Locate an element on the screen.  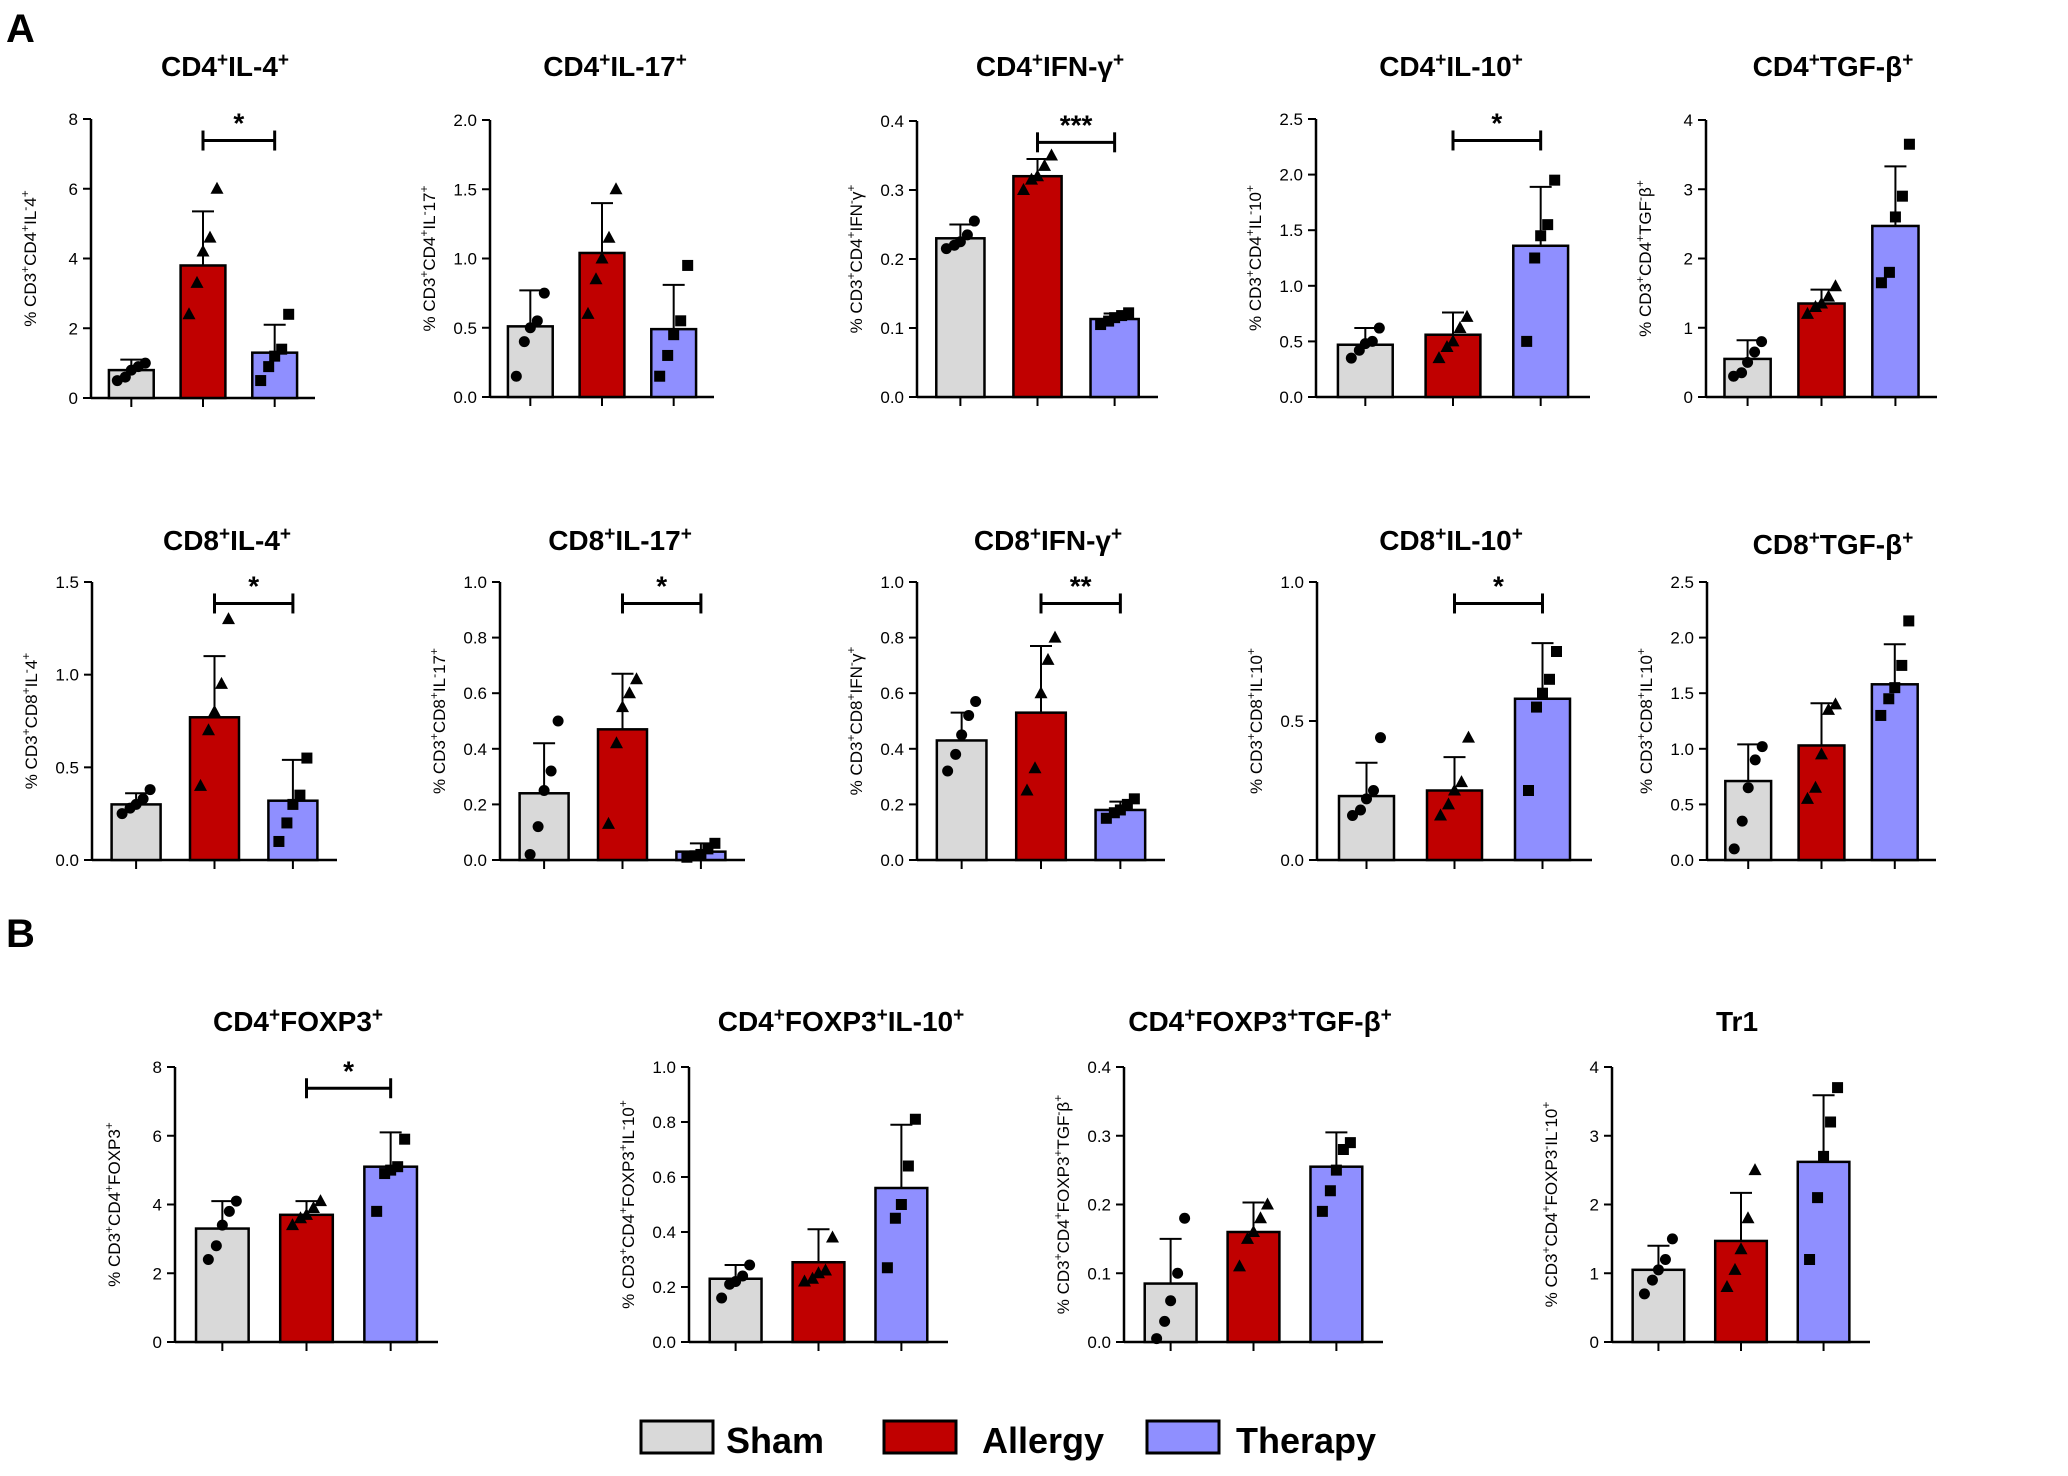
significance-label: * is located at coordinates (1498, 585).